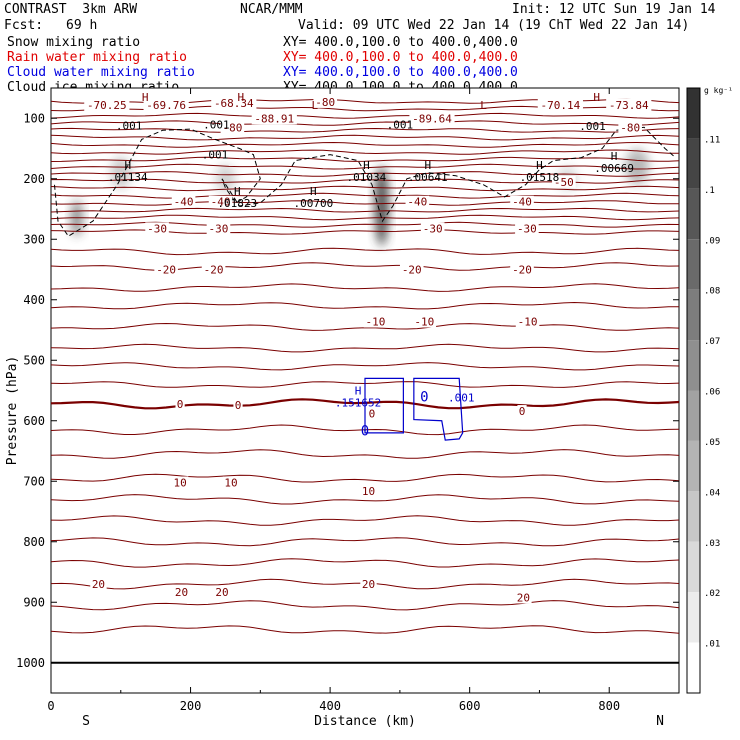 Image resolution: width=740 pixels, height=740 pixels. I want to click on x-tick-label: 400, so click(330, 706).